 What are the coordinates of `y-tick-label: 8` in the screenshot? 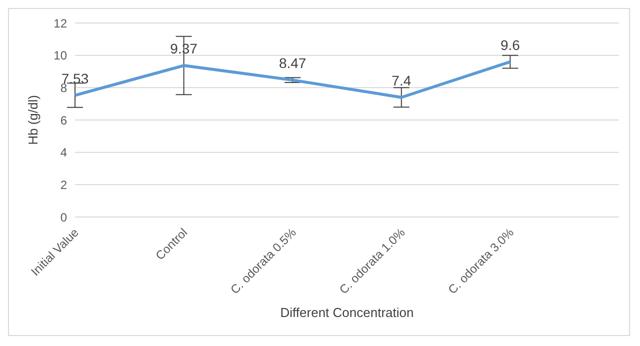 It's located at (64, 87).